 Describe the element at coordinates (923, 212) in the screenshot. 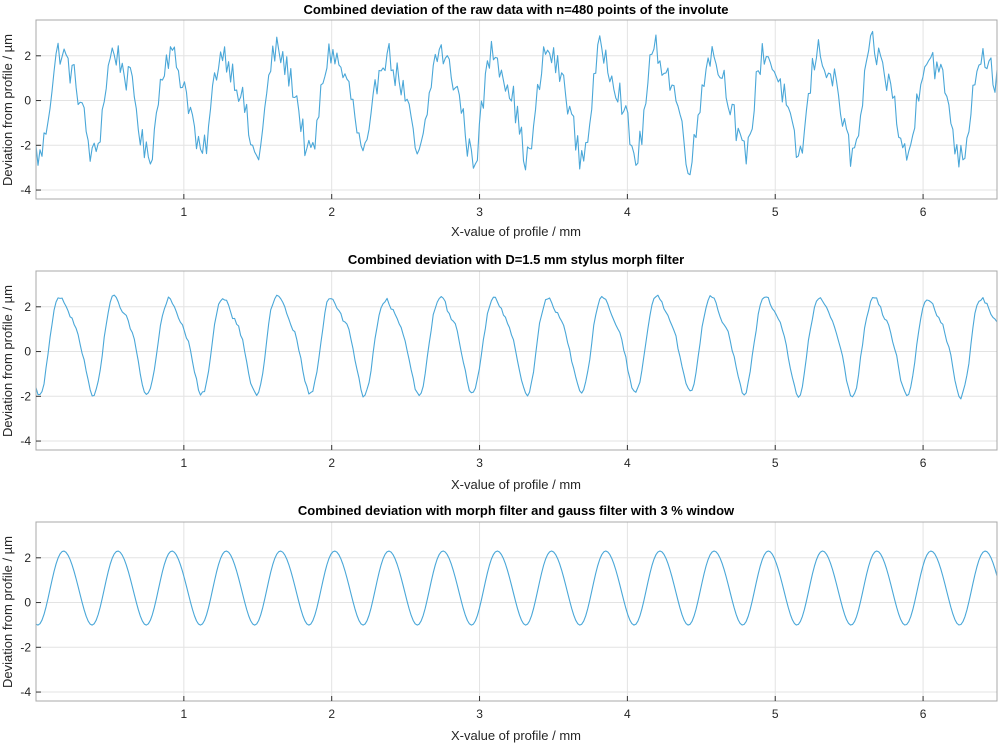

I see `panel-1-x-tick-label: 6` at that location.